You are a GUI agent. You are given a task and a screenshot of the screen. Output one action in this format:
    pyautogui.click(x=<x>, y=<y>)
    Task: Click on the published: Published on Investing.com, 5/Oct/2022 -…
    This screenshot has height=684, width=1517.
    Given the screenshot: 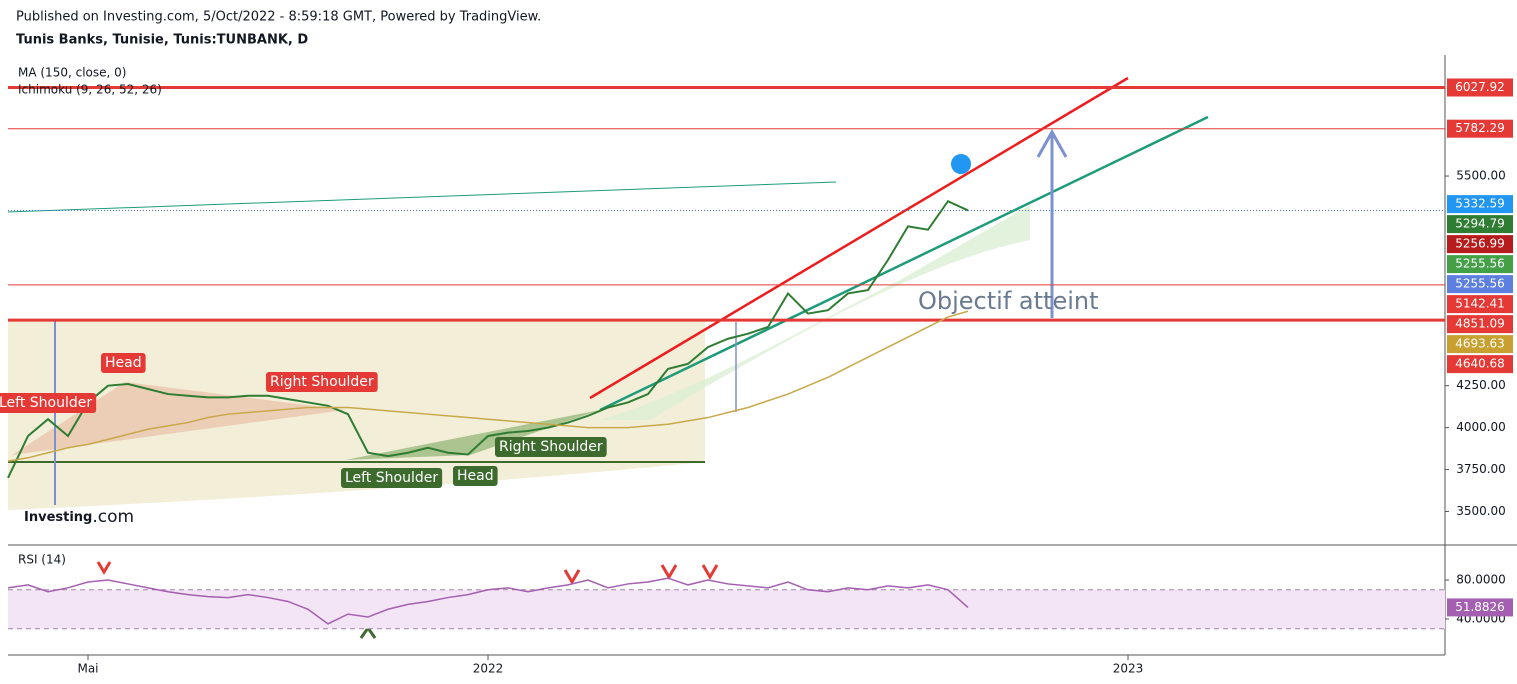 What is the action you would take?
    pyautogui.click(x=278, y=17)
    